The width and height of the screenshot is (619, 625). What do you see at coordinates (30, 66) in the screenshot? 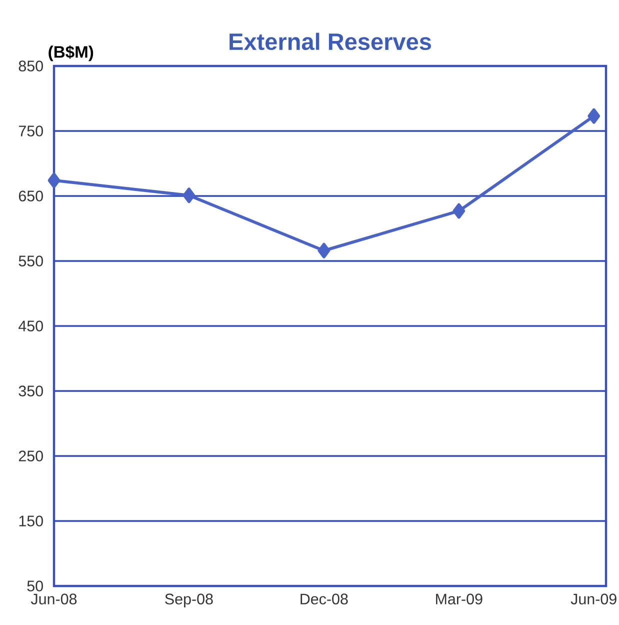
I see `y-tick-label: 850` at bounding box center [30, 66].